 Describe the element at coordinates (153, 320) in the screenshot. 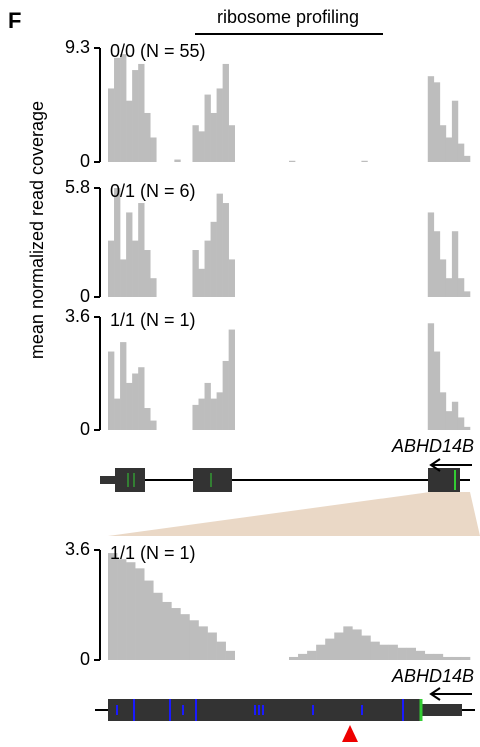

I see `track-title: 1/1 (N = 1)` at that location.